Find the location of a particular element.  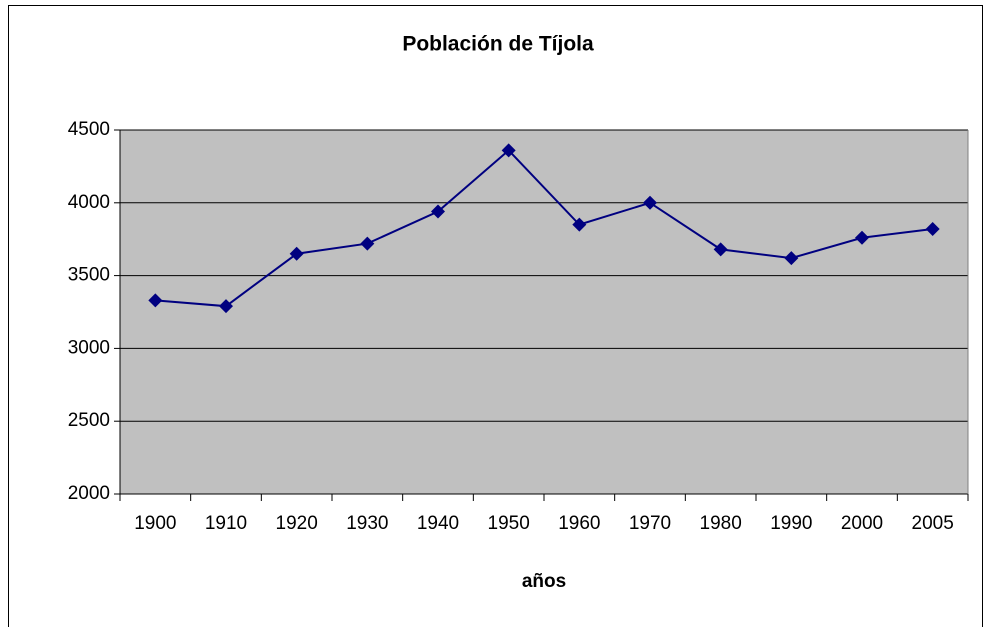

x-tick-label: 1950 is located at coordinates (509, 523).